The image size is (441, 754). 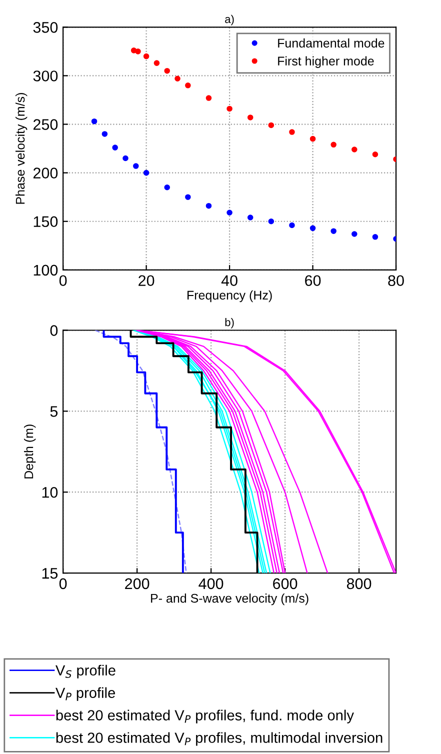 I want to click on x-axis-title: P- and S-wave velocity (m/s), so click(x=229, y=600).